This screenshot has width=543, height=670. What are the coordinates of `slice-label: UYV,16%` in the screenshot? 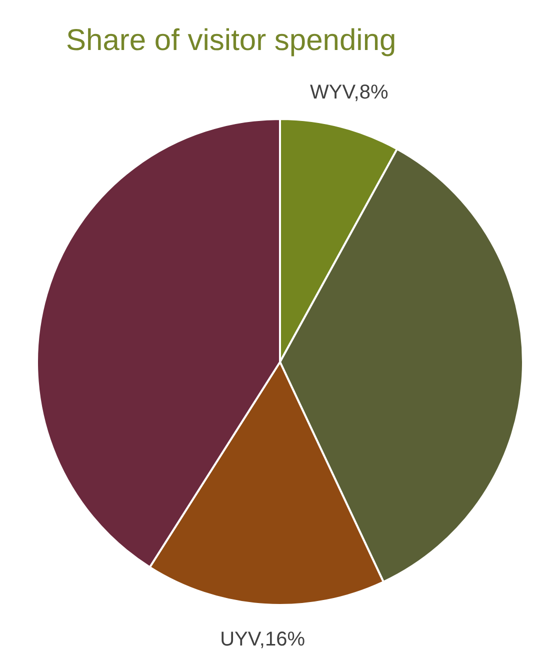 It's located at (263, 639).